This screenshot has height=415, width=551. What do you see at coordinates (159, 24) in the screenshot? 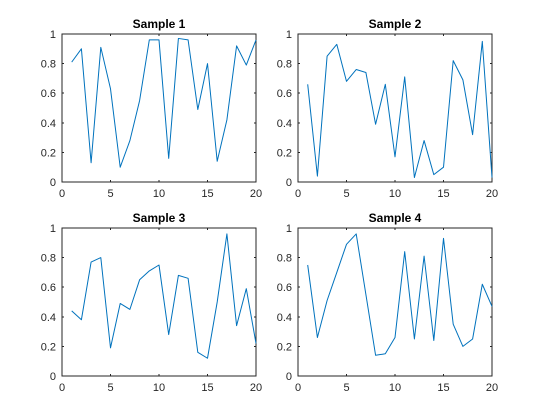
I see `subplot-title: Sample 1` at bounding box center [159, 24].